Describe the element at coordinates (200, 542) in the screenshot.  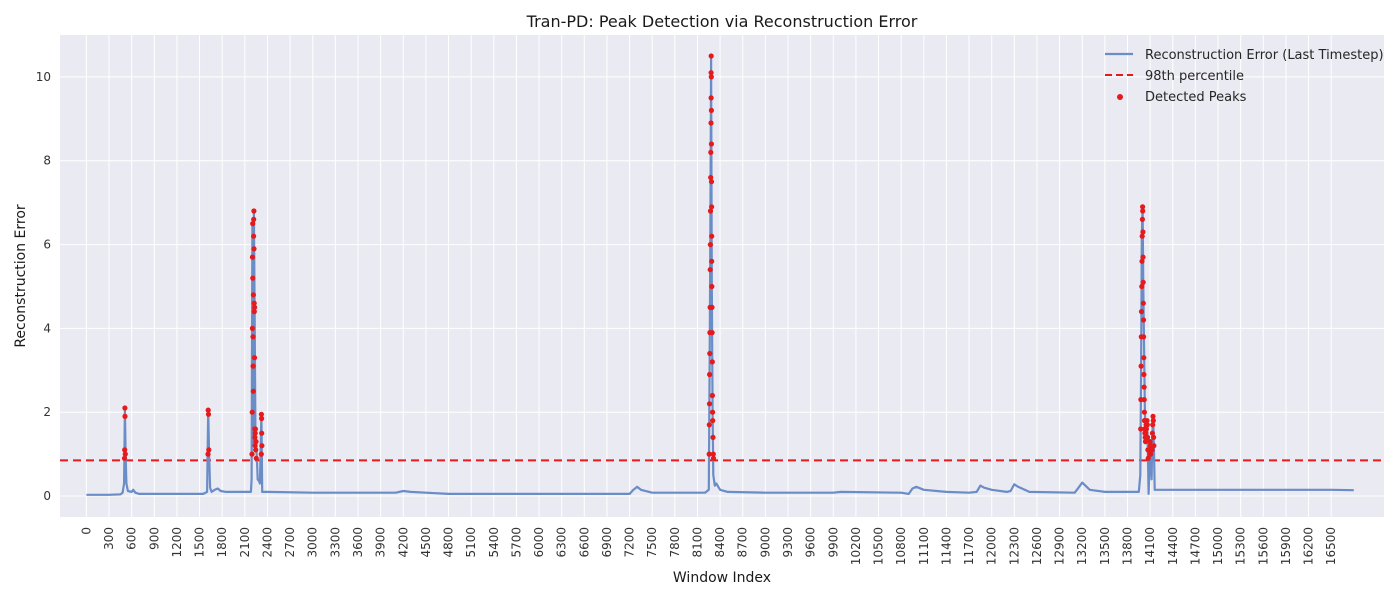
I see `x-tick-label: 1500` at that location.